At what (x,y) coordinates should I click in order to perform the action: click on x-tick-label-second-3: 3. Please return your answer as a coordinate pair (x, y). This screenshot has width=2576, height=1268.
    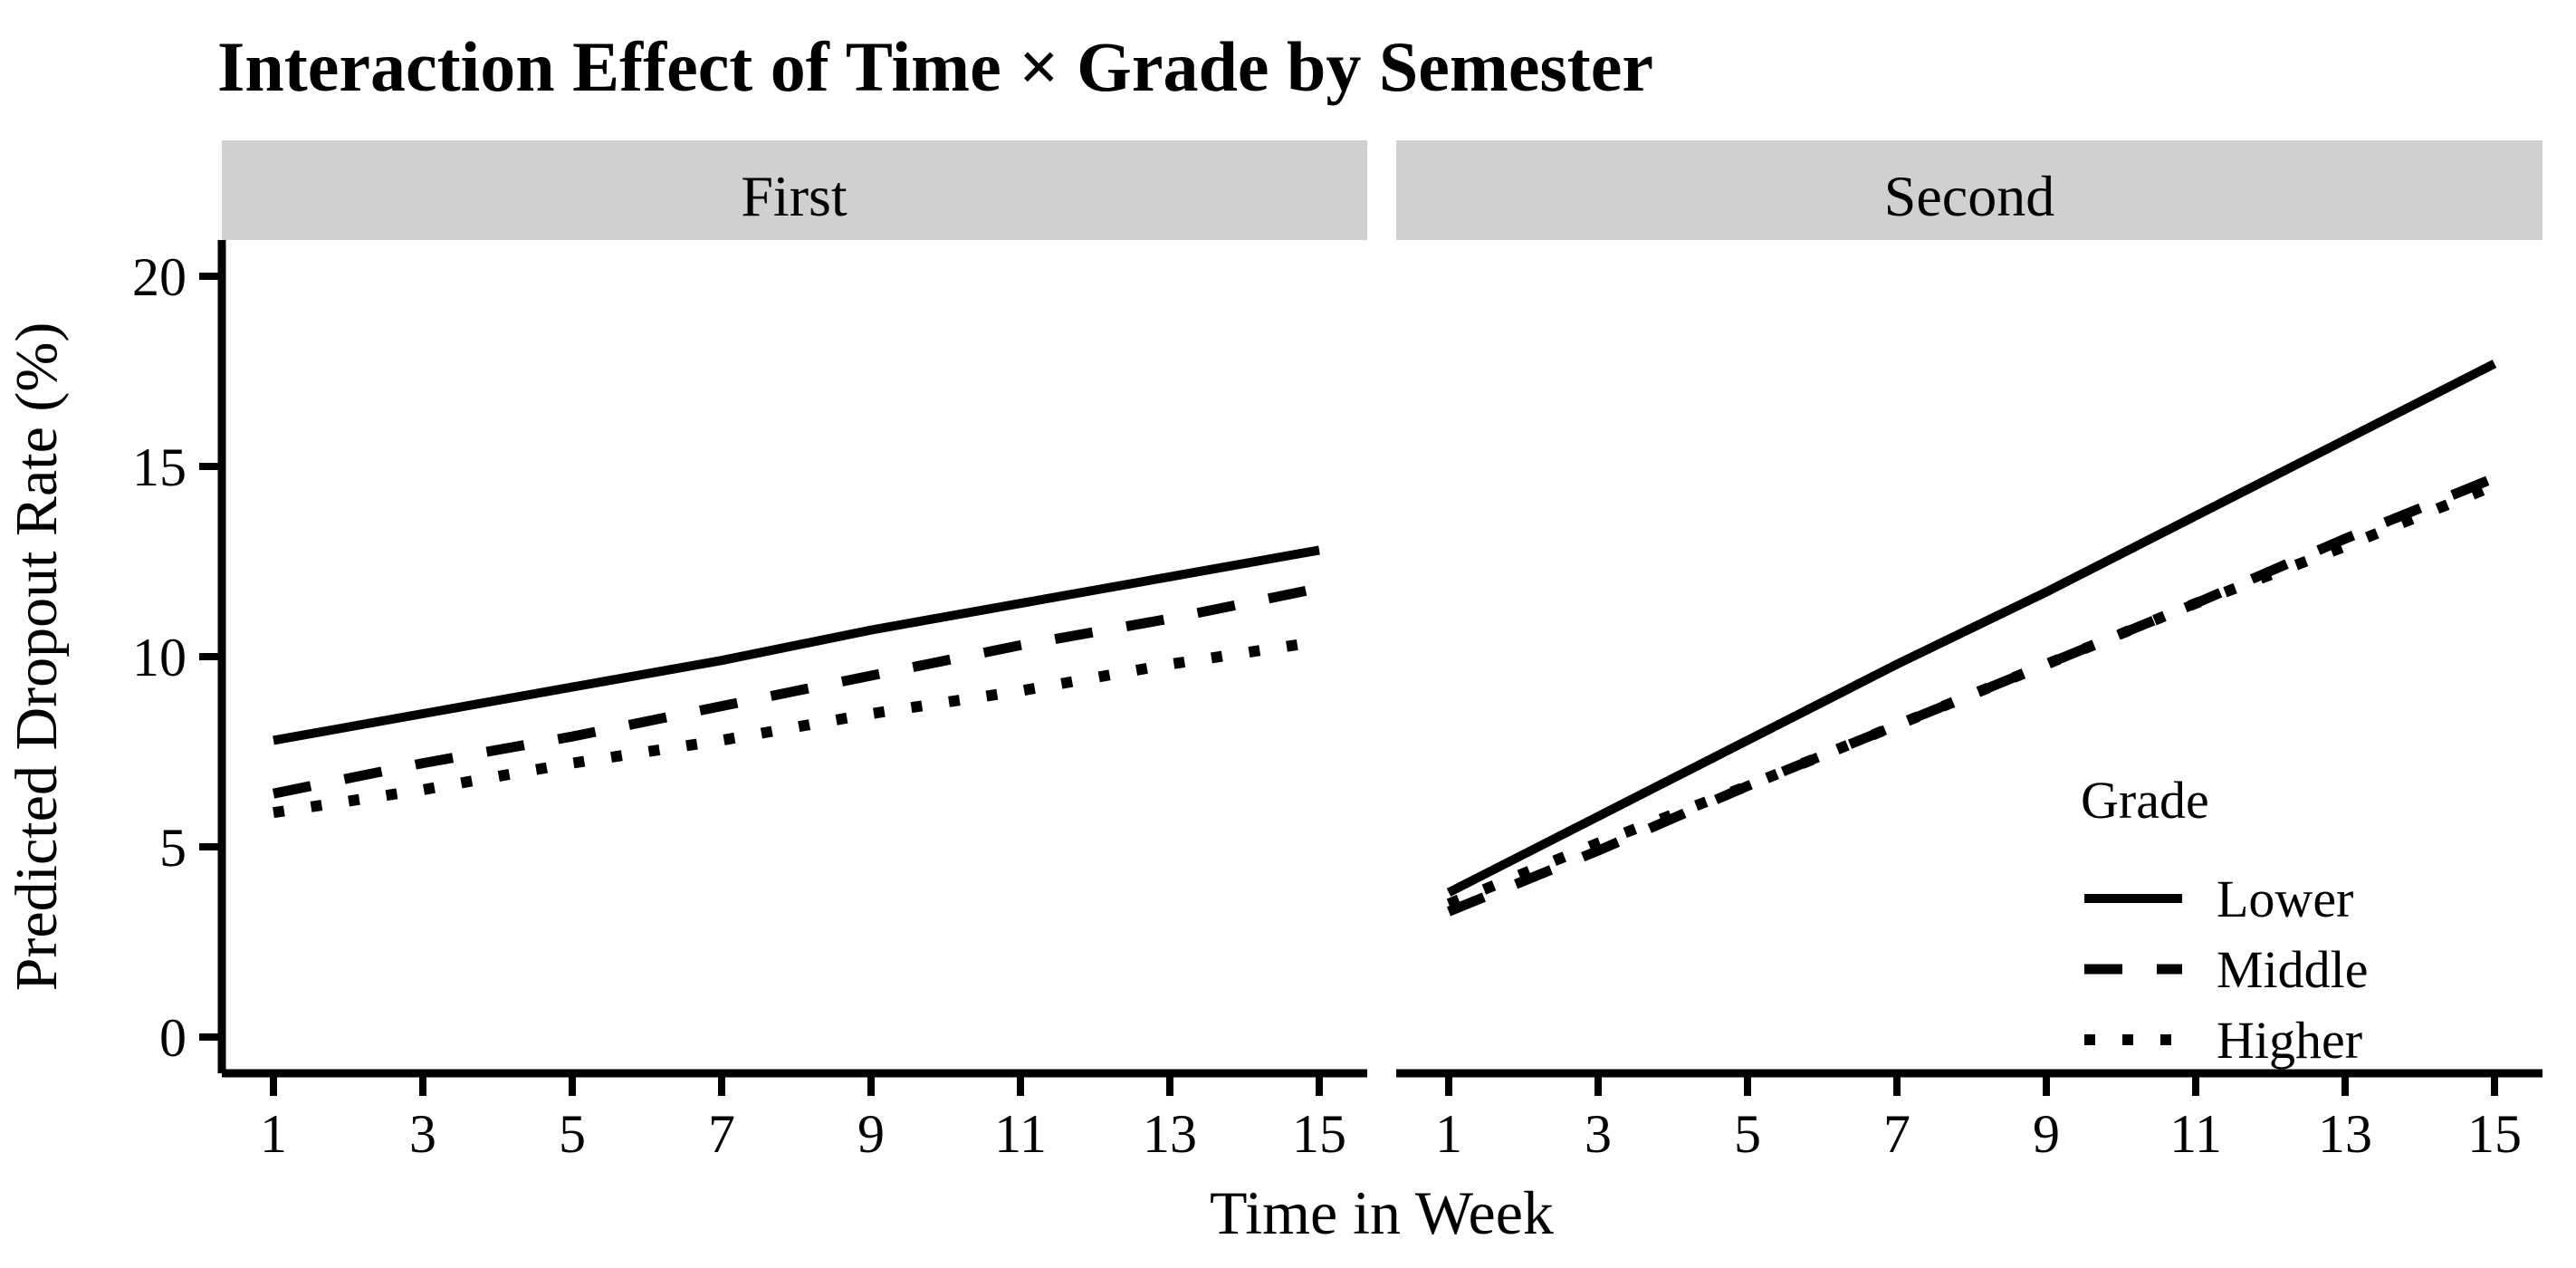
    Looking at the image, I should click on (1598, 1134).